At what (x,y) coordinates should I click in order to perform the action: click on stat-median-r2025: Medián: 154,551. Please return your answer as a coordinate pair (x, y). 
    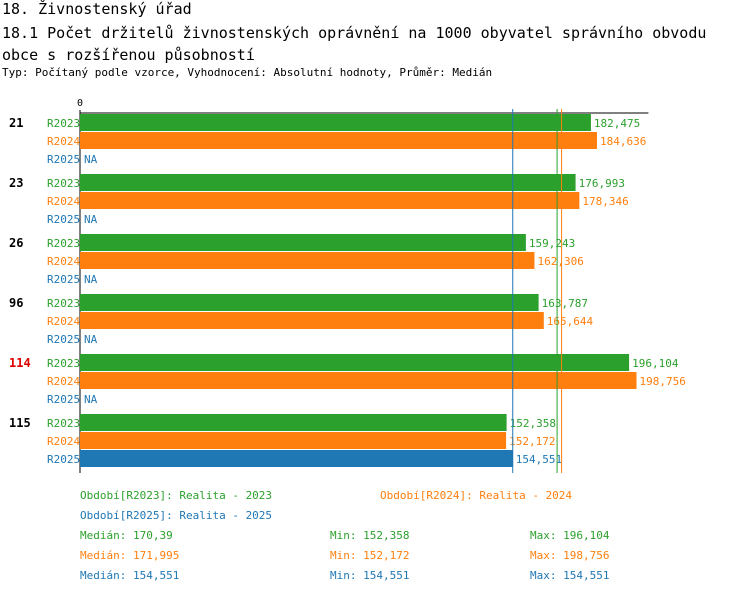
    Looking at the image, I should click on (130, 575).